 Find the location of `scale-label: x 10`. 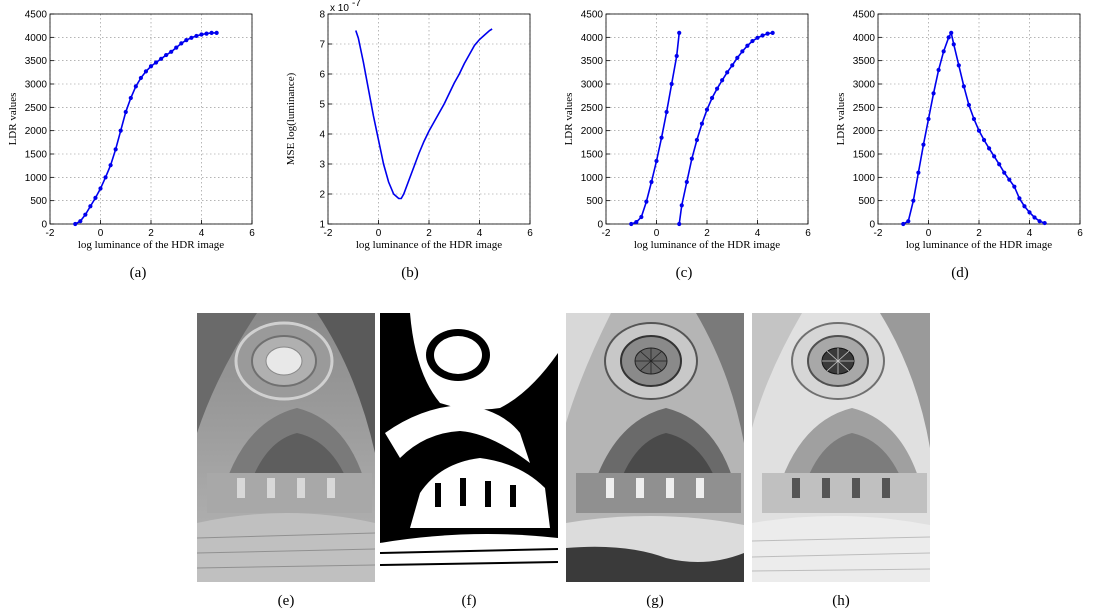

scale-label: x 10 is located at coordinates (339, 8).